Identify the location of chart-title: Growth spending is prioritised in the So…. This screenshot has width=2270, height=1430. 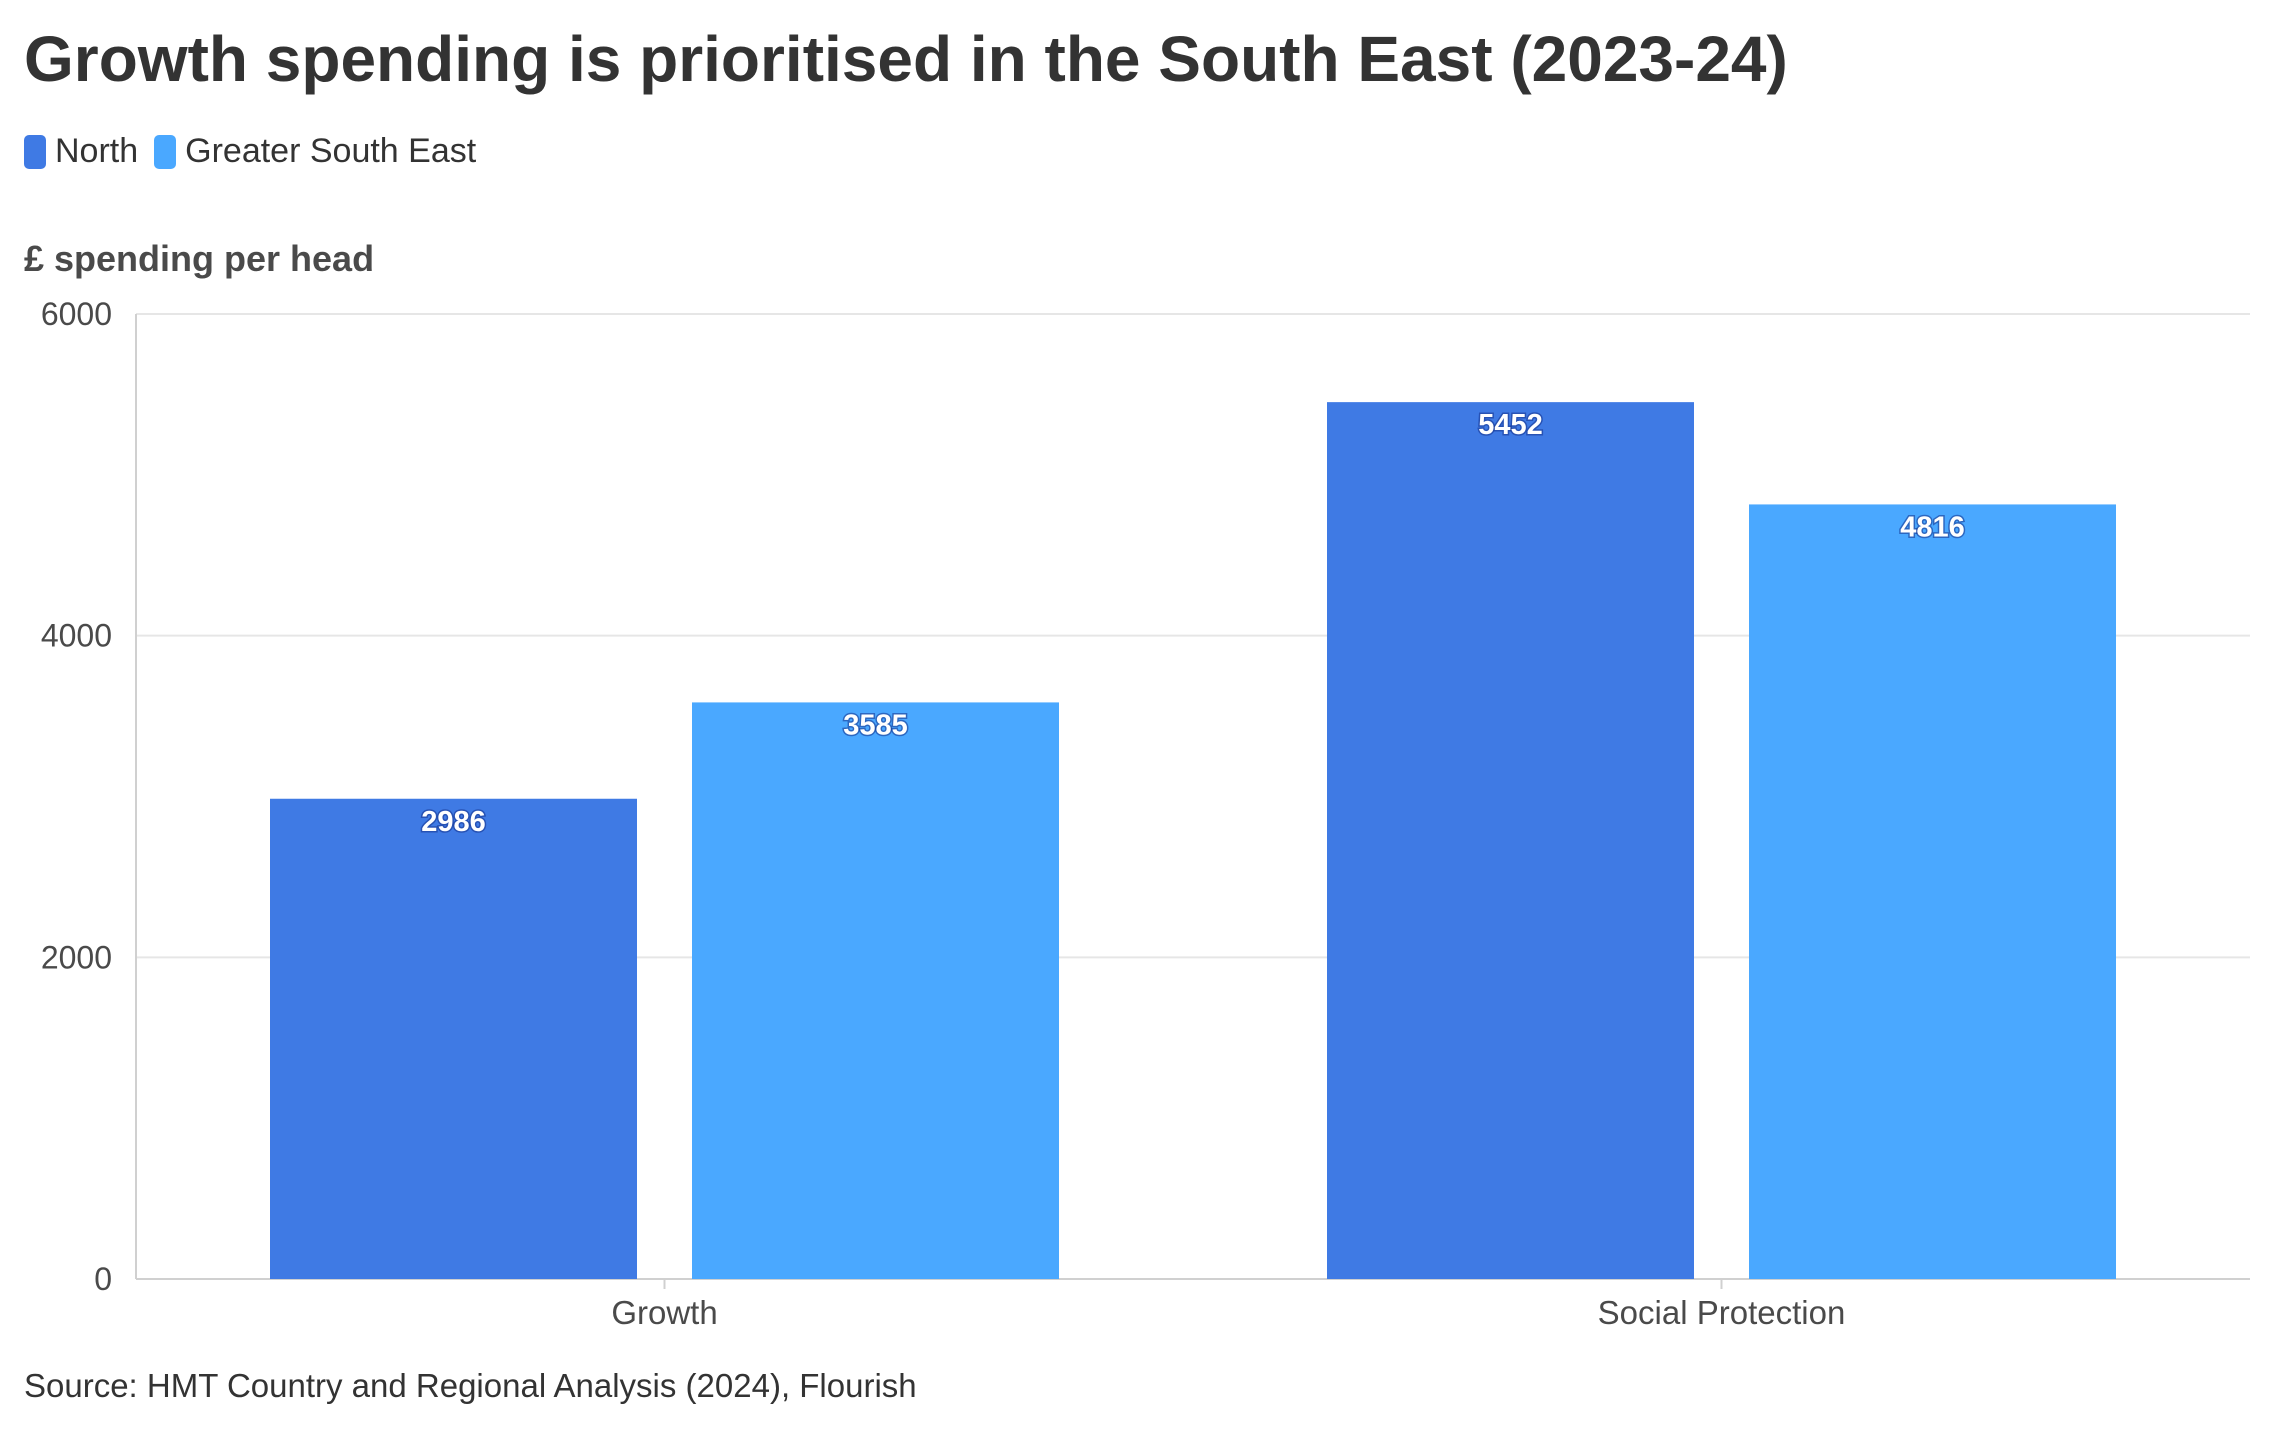
(906, 59).